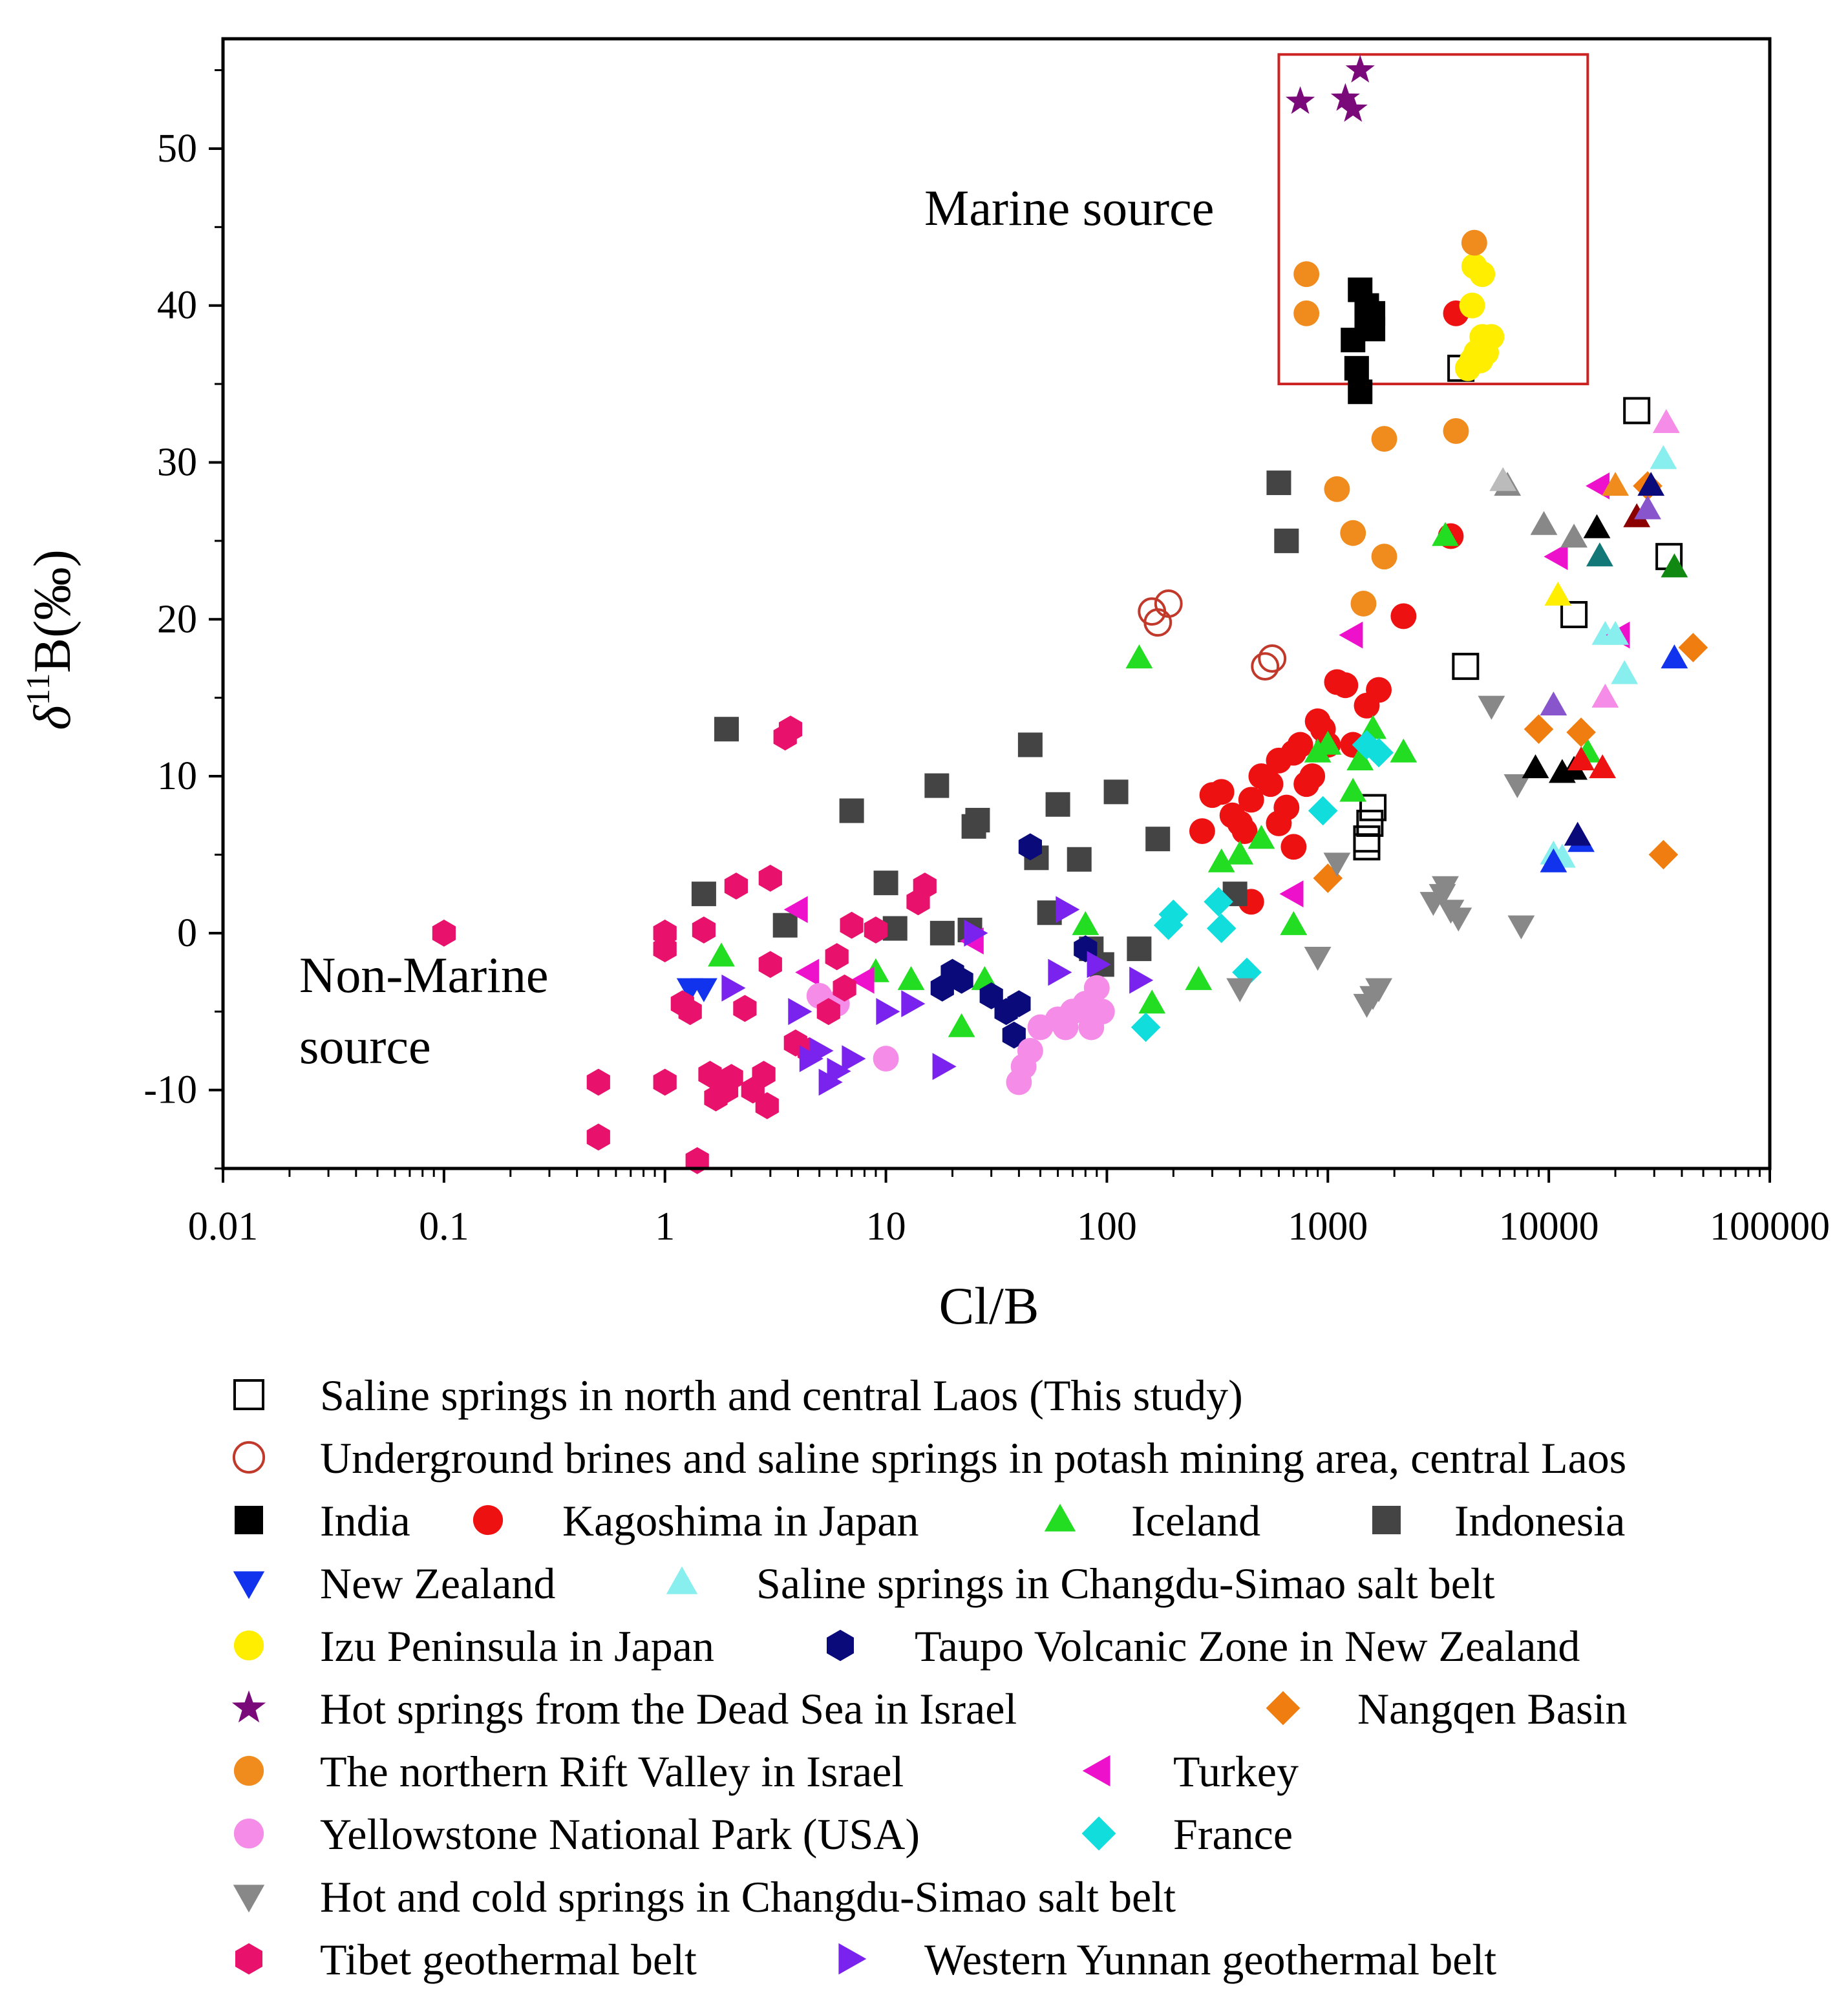 The width and height of the screenshot is (1848, 1997). What do you see at coordinates (1069, 208) in the screenshot?
I see `marine-source-label: Marine source` at bounding box center [1069, 208].